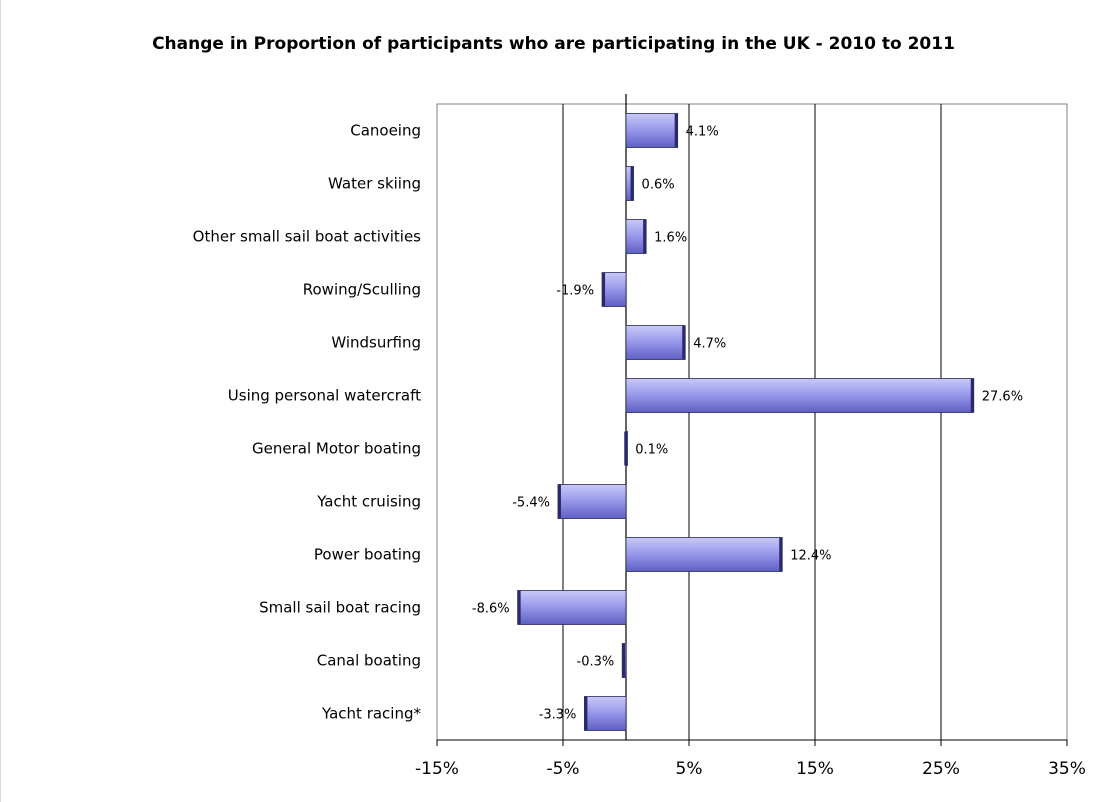  What do you see at coordinates (336, 449) in the screenshot?
I see `category-label: General Motor boating` at bounding box center [336, 449].